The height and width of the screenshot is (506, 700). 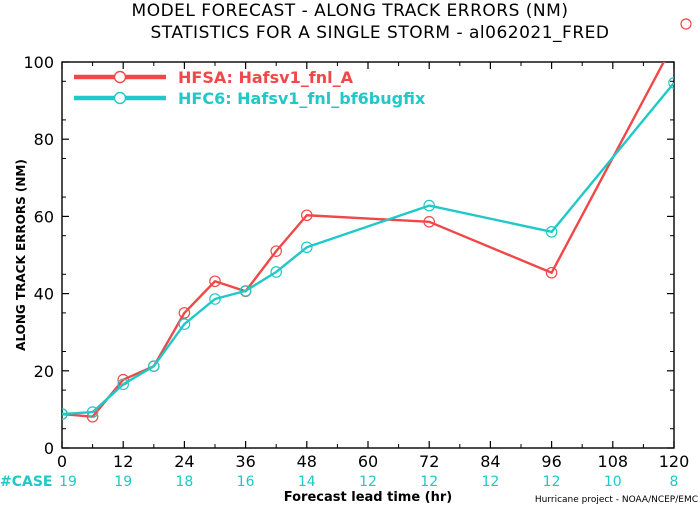 What do you see at coordinates (551, 461) in the screenshot?
I see `x-tick-label: 96` at bounding box center [551, 461].